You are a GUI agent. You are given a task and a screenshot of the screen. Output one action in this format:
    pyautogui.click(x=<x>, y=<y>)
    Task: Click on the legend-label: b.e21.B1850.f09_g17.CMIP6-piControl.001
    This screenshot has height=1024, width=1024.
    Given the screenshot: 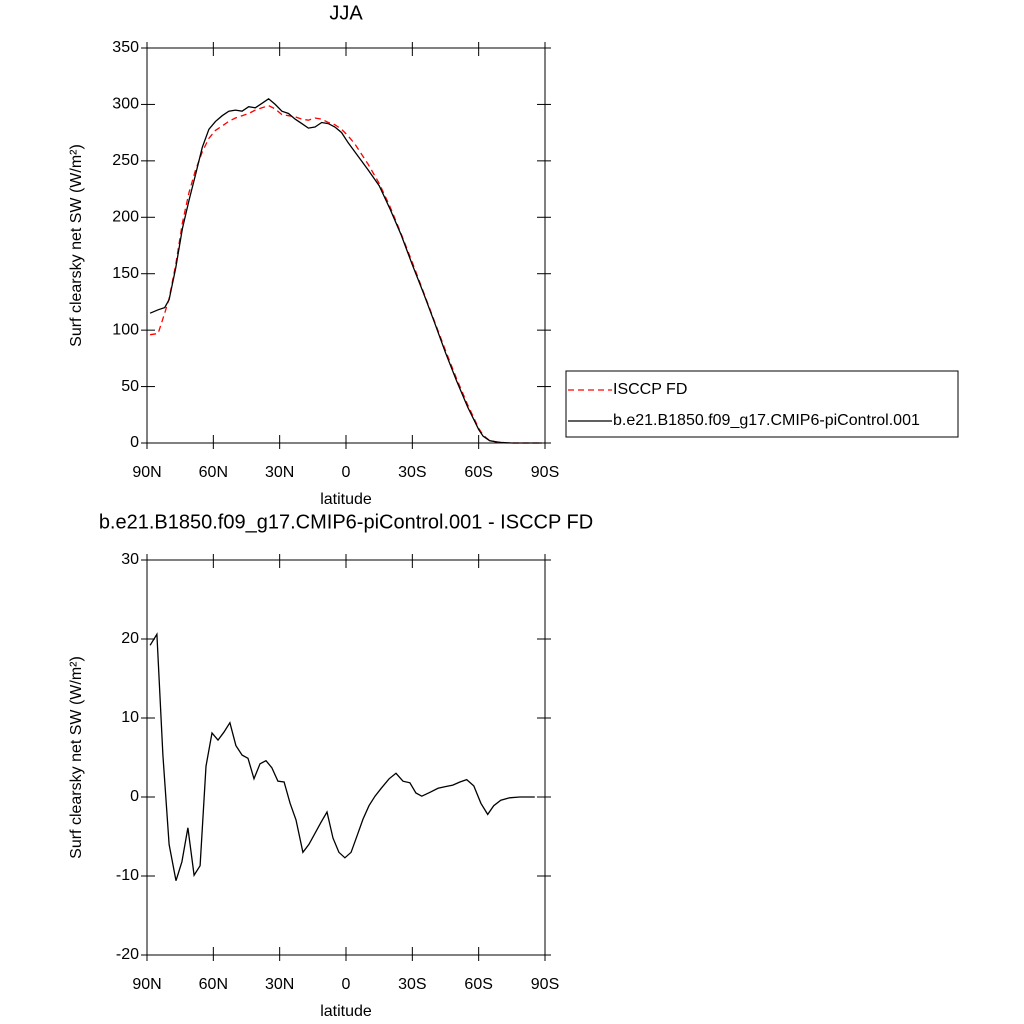 What is the action you would take?
    pyautogui.click(x=766, y=420)
    